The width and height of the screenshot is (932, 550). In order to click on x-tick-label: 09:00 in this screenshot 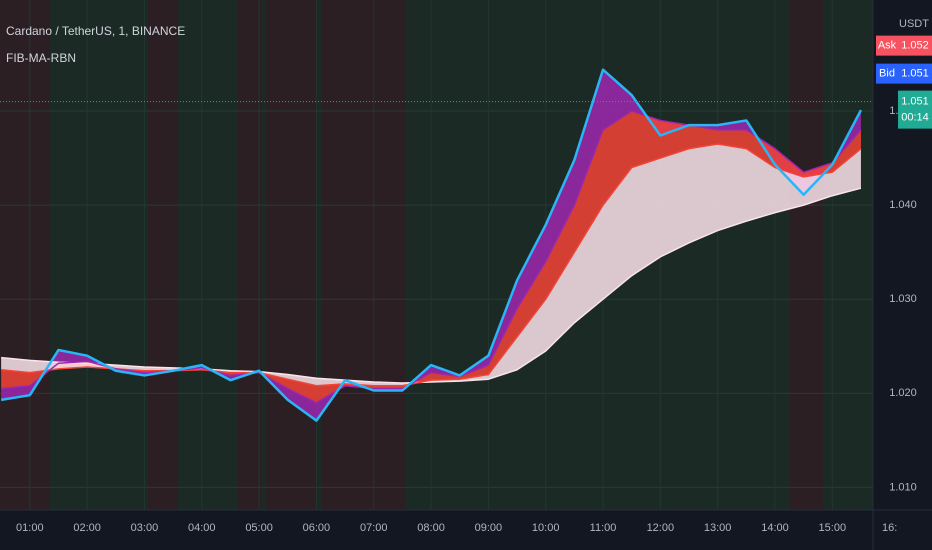, I will do `click(489, 528)`.